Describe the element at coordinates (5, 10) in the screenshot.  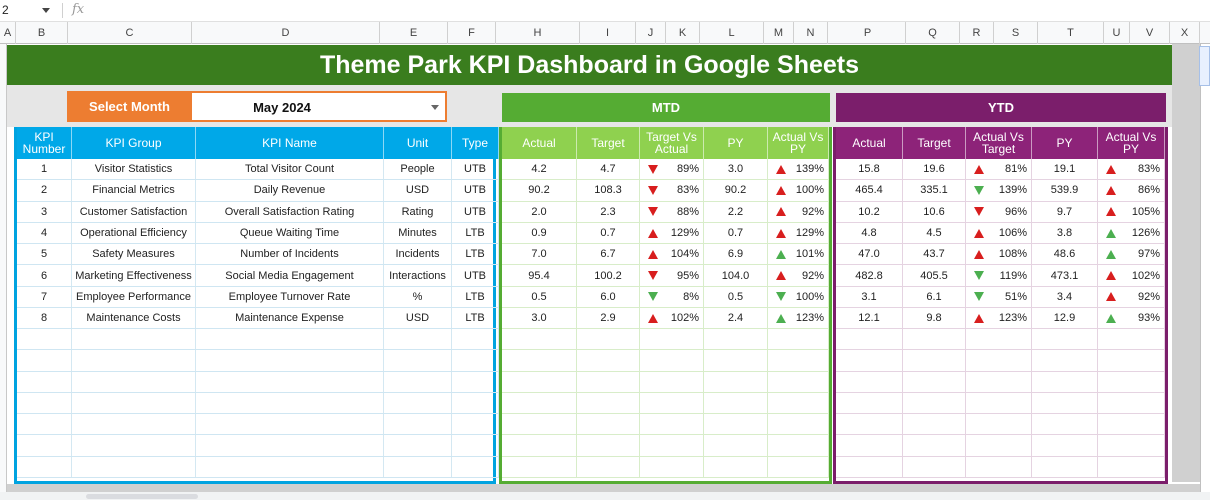
I see `name-box: 2` at that location.